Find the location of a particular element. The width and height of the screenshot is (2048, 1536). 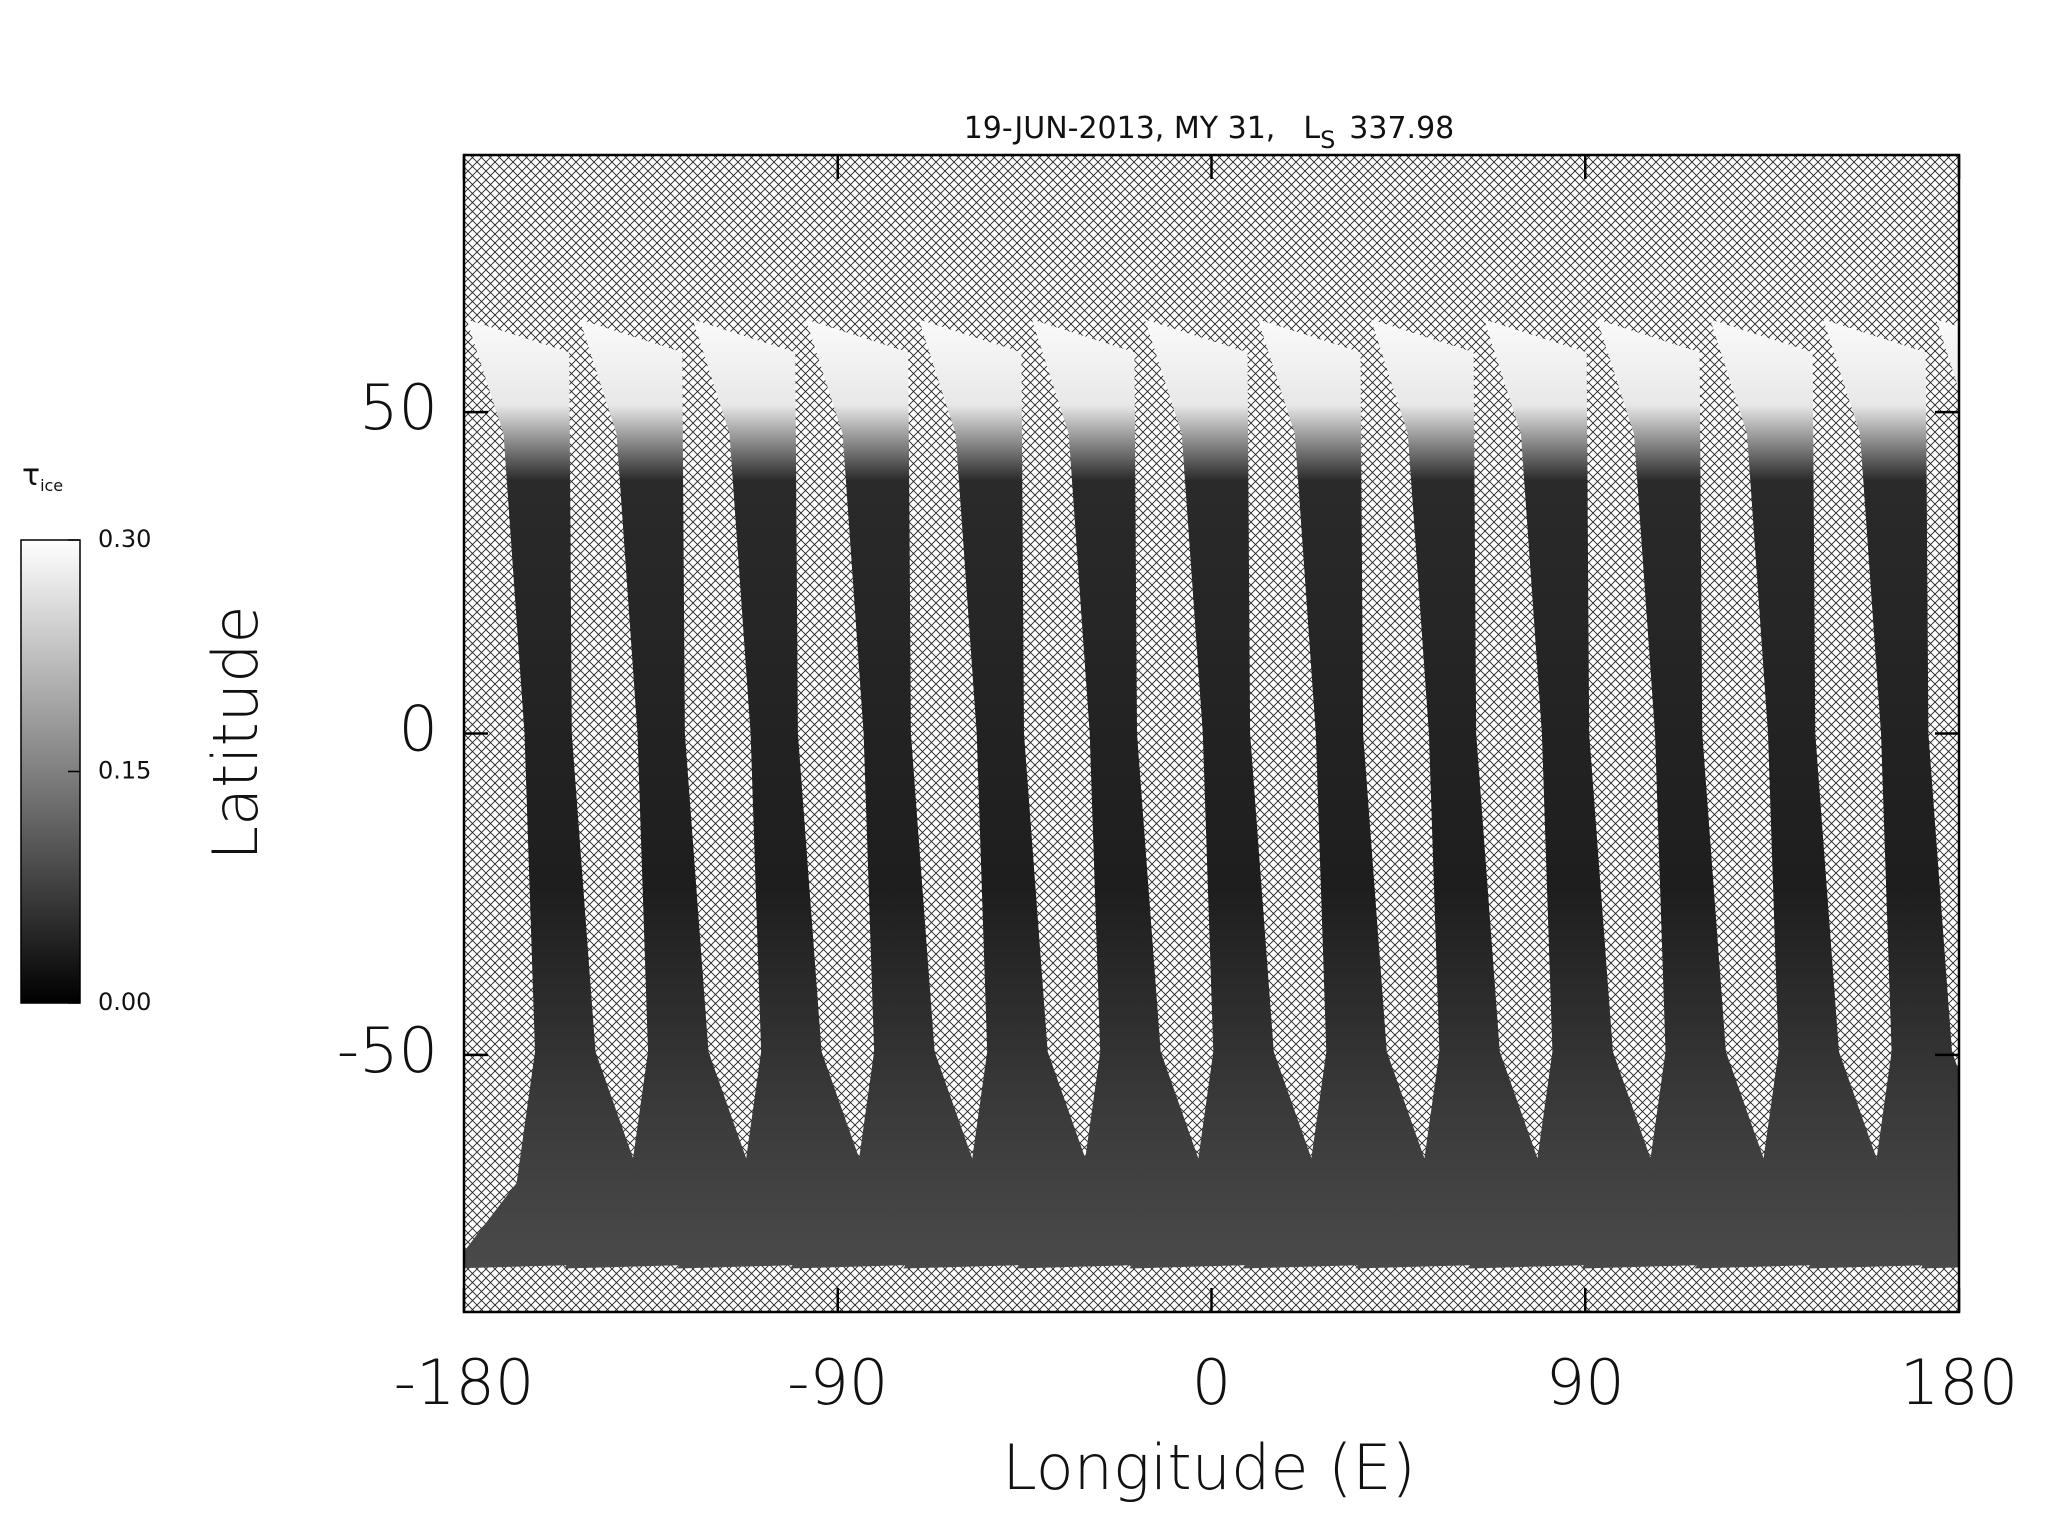

y-tick-label: -50 is located at coordinates (387, 1050).